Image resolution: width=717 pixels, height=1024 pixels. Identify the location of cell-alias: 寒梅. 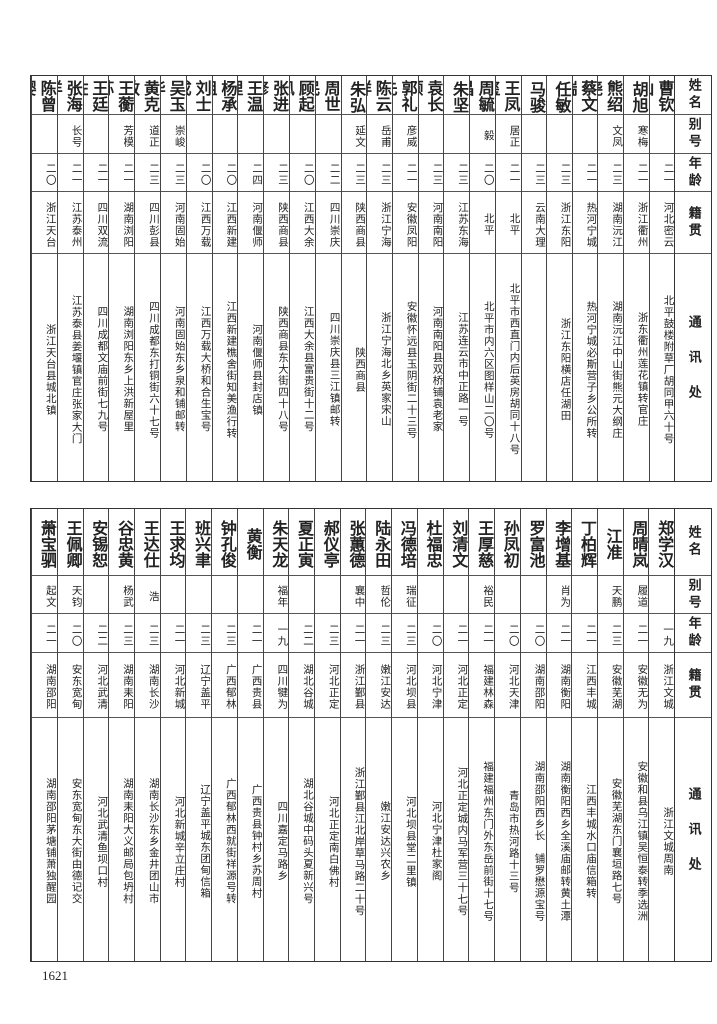
(636, 134).